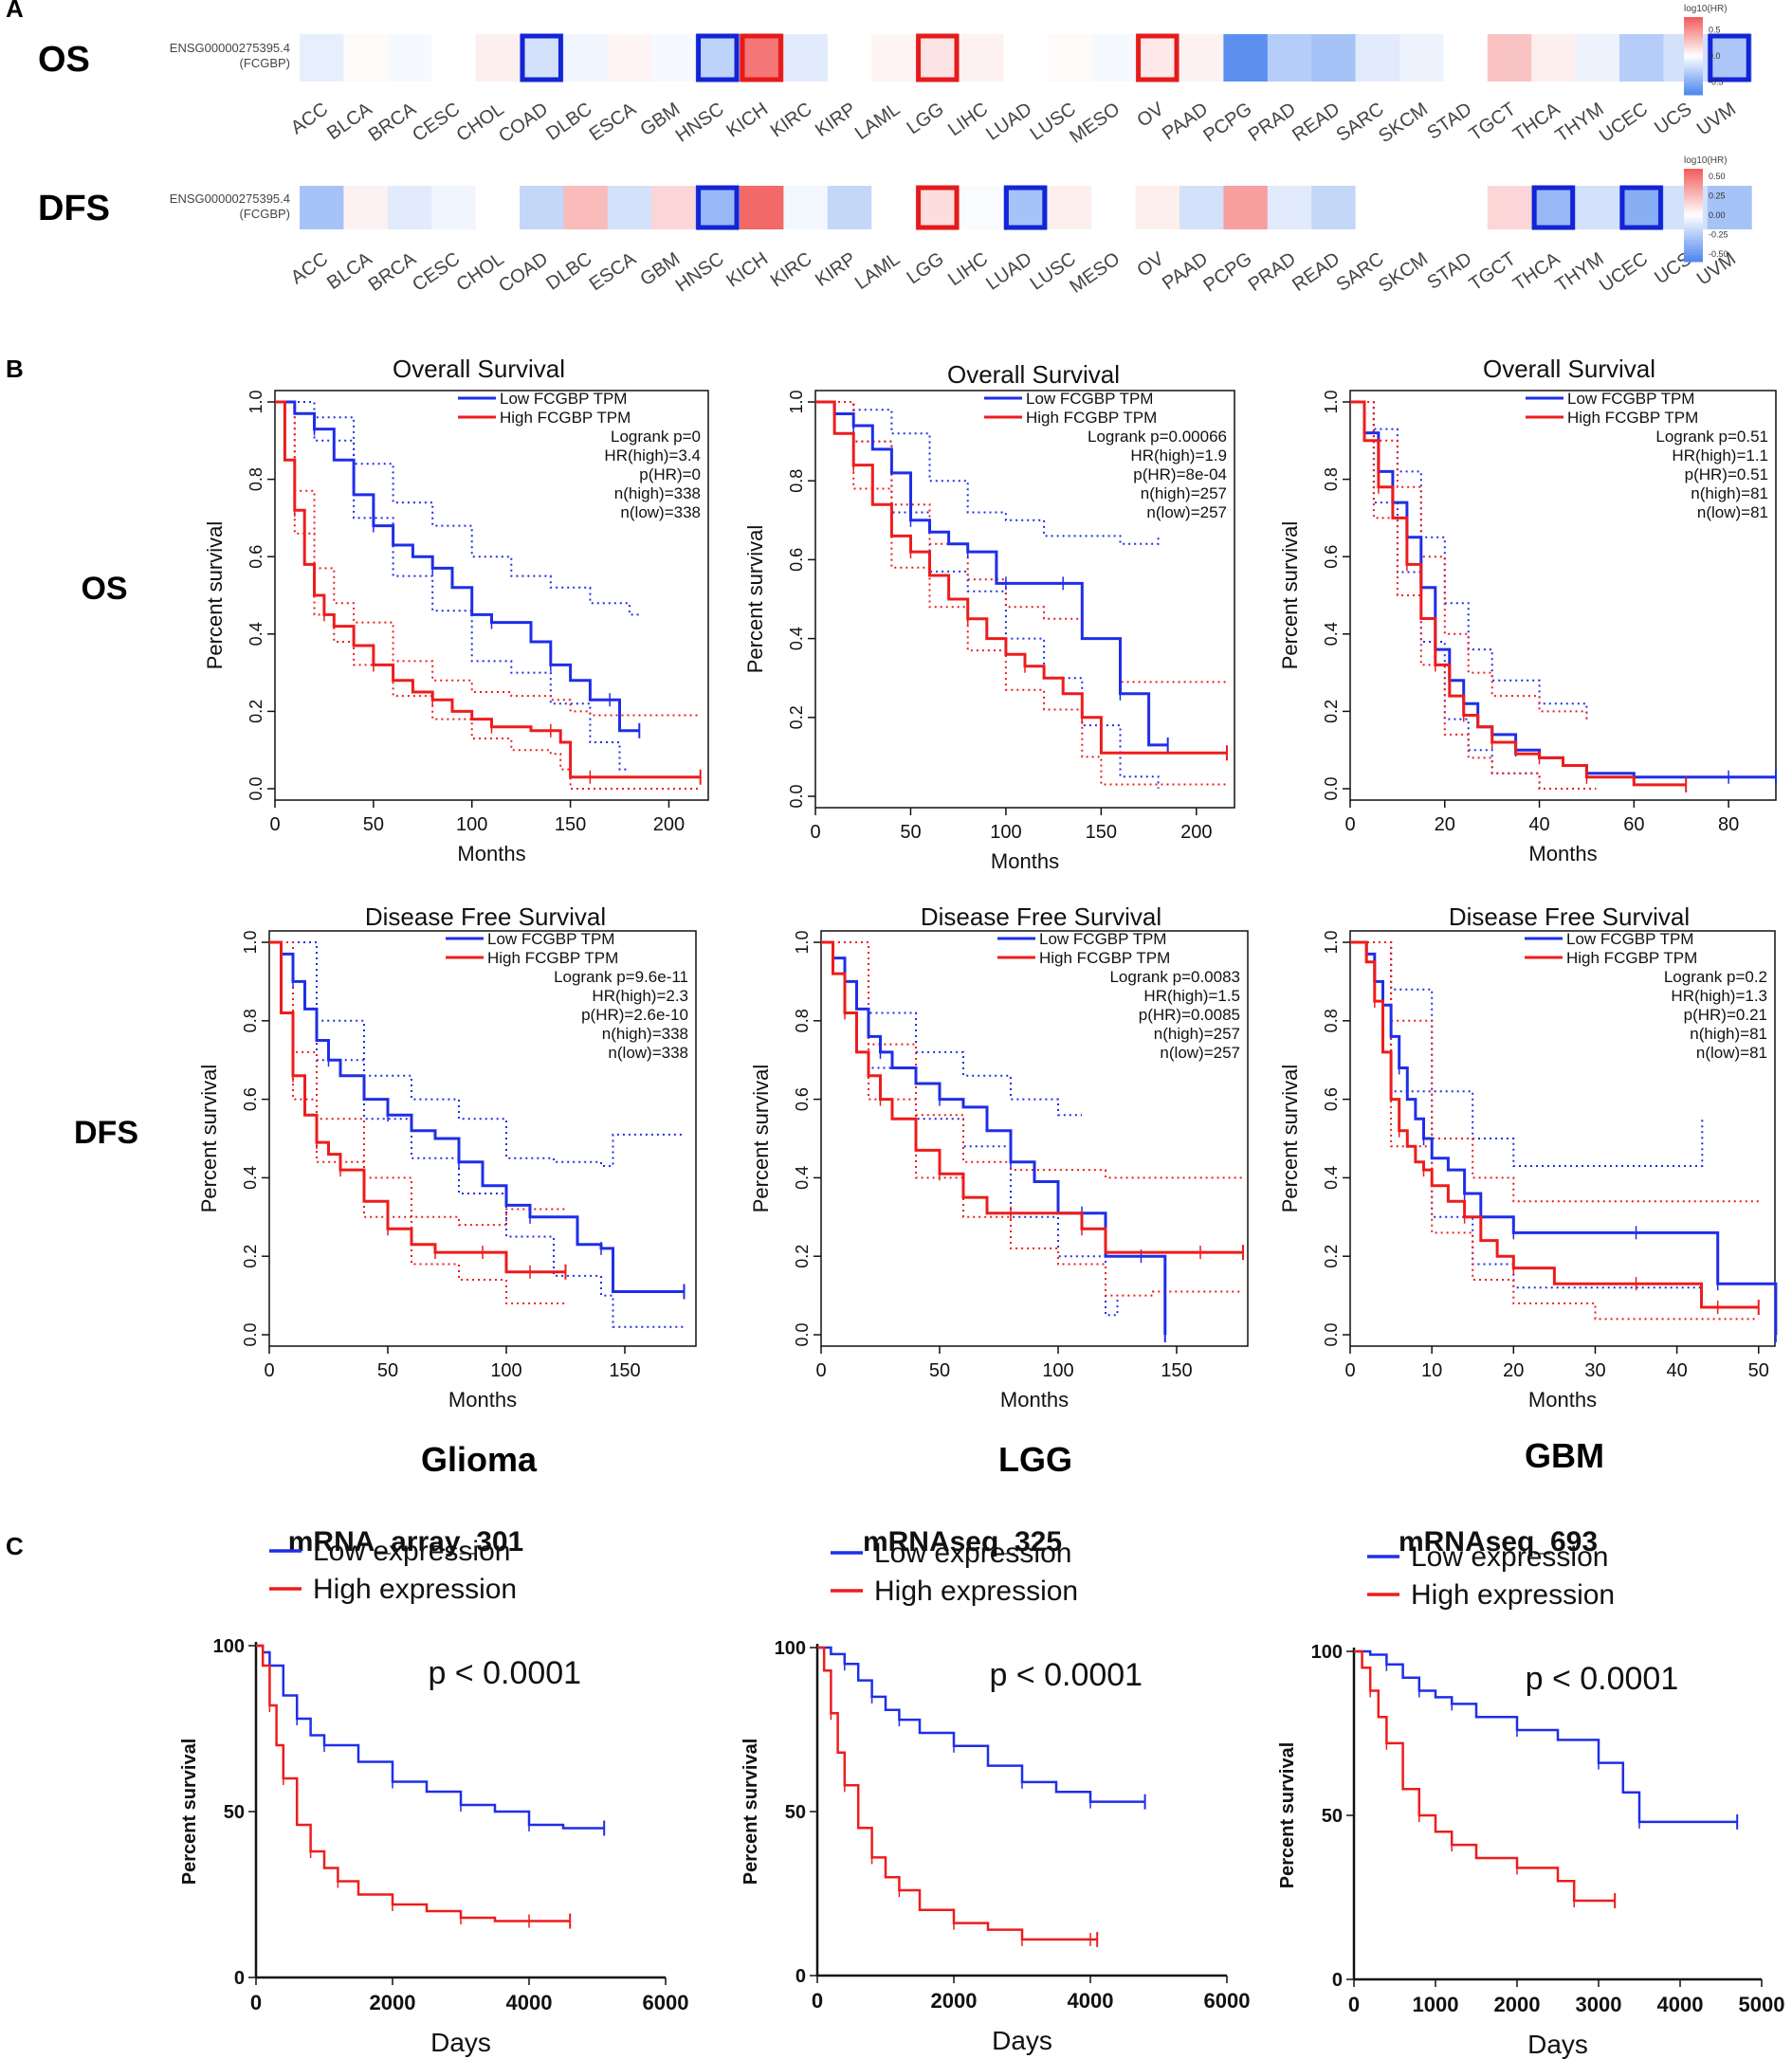 The image size is (1792, 2059). Describe the element at coordinates (393, 272) in the screenshot. I see `cancer-label-brca: BRCA` at that location.